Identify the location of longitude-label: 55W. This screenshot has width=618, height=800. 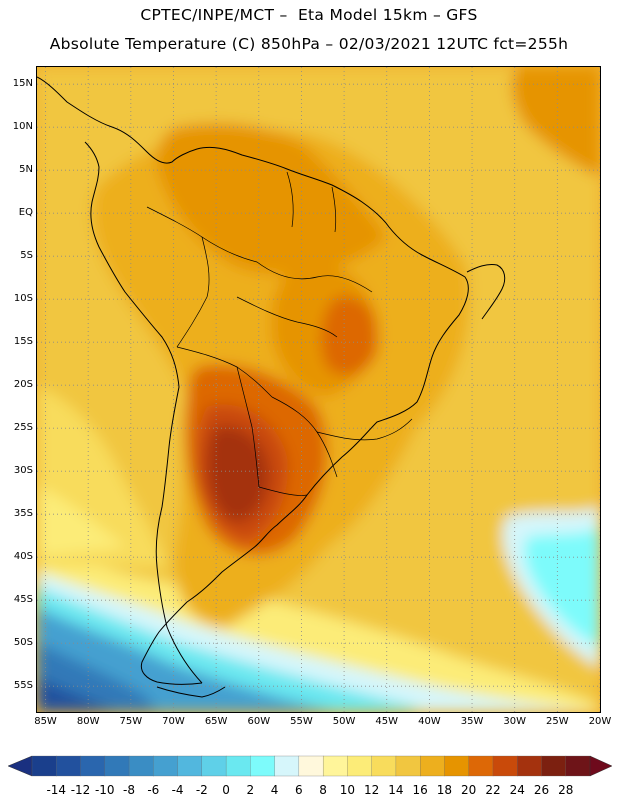
(301, 721).